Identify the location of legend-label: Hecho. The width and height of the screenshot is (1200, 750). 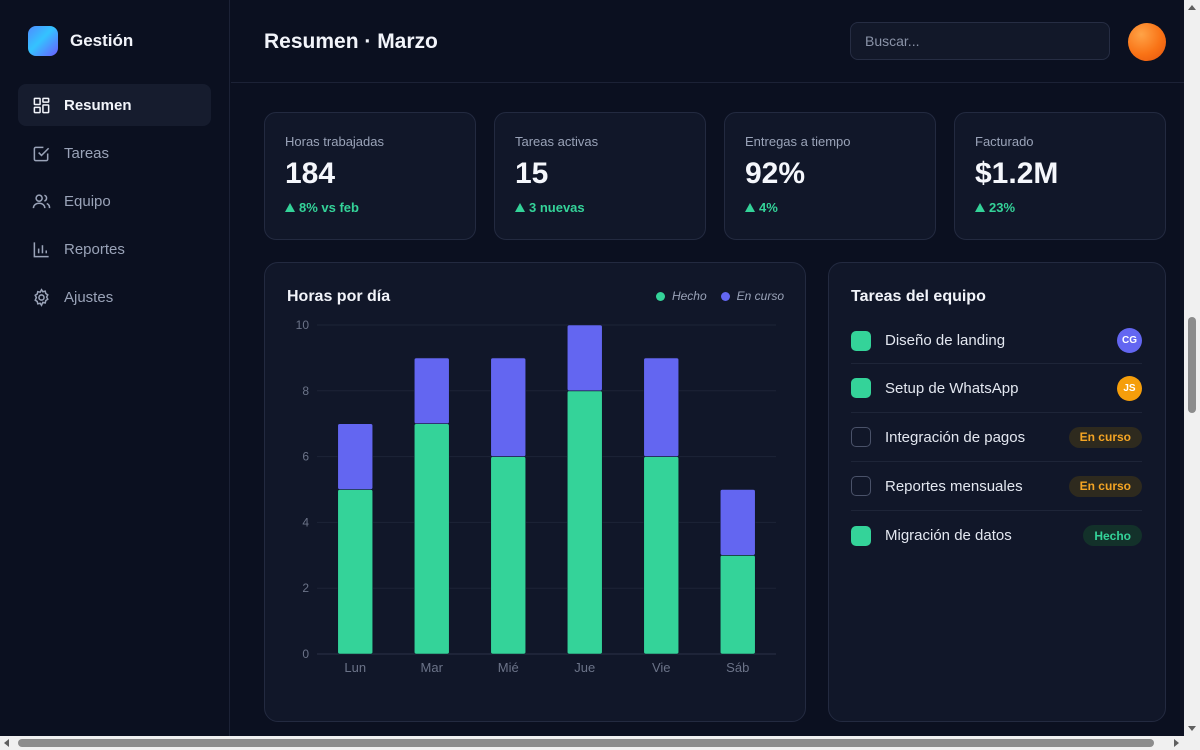
(689, 296).